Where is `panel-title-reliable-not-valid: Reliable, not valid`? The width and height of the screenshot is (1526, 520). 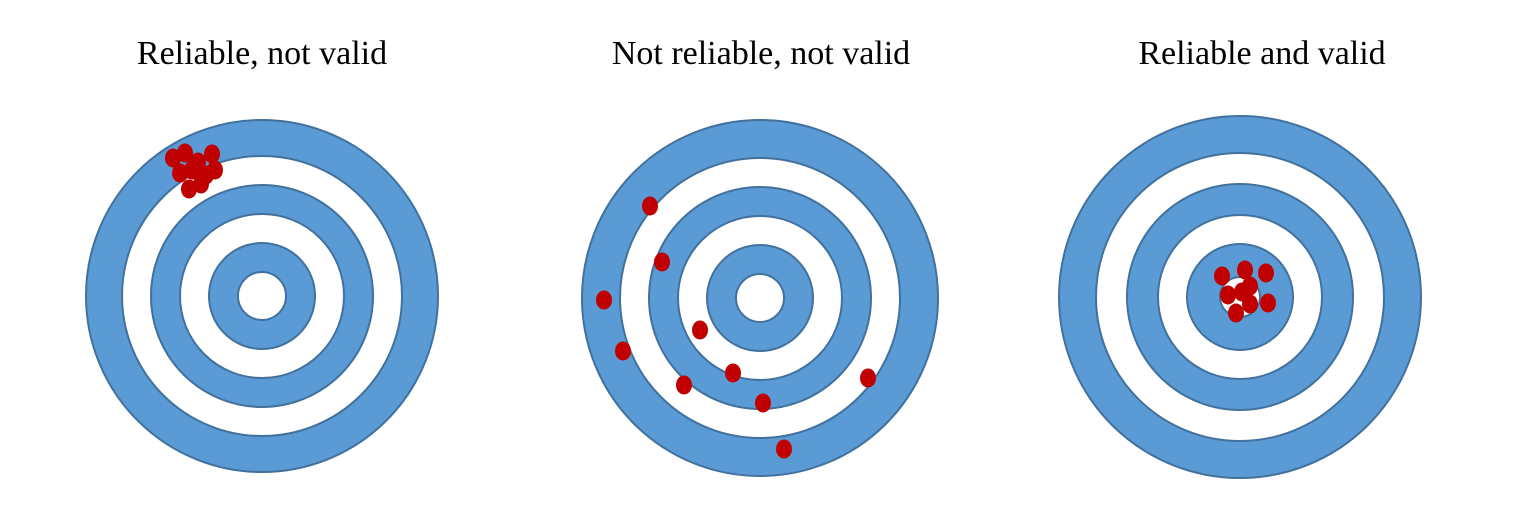 panel-title-reliable-not-valid: Reliable, not valid is located at coordinates (262, 53).